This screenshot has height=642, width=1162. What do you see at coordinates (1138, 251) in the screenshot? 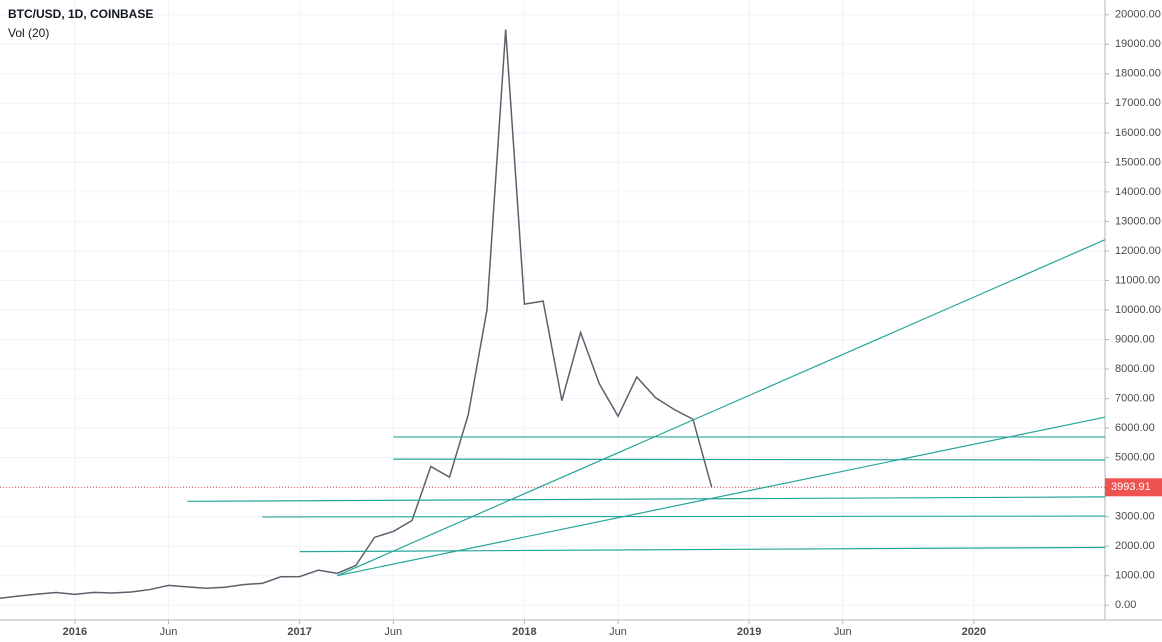
I see `y-tick-label: 12000.00` at bounding box center [1138, 251].